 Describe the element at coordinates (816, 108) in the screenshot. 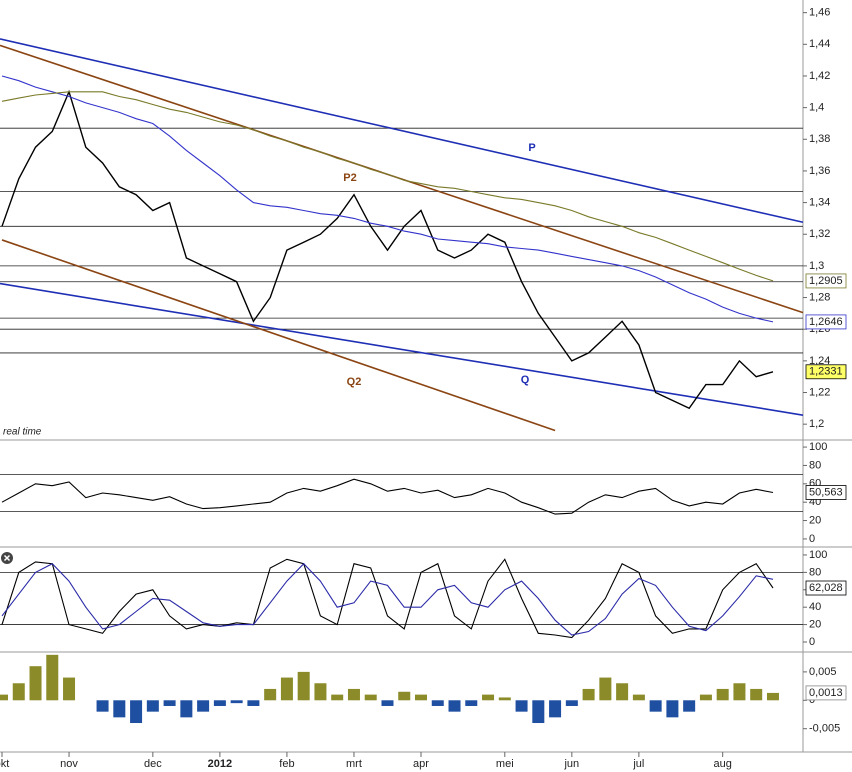

I see `y-tick-label: 1,4` at that location.